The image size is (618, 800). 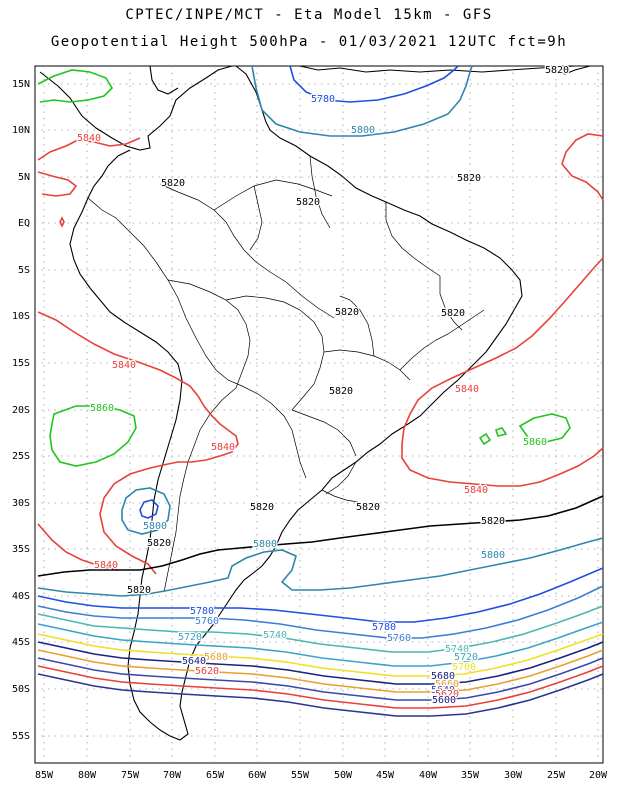 What do you see at coordinates (343, 775) in the screenshot?
I see `lon-label: 50W` at bounding box center [343, 775].